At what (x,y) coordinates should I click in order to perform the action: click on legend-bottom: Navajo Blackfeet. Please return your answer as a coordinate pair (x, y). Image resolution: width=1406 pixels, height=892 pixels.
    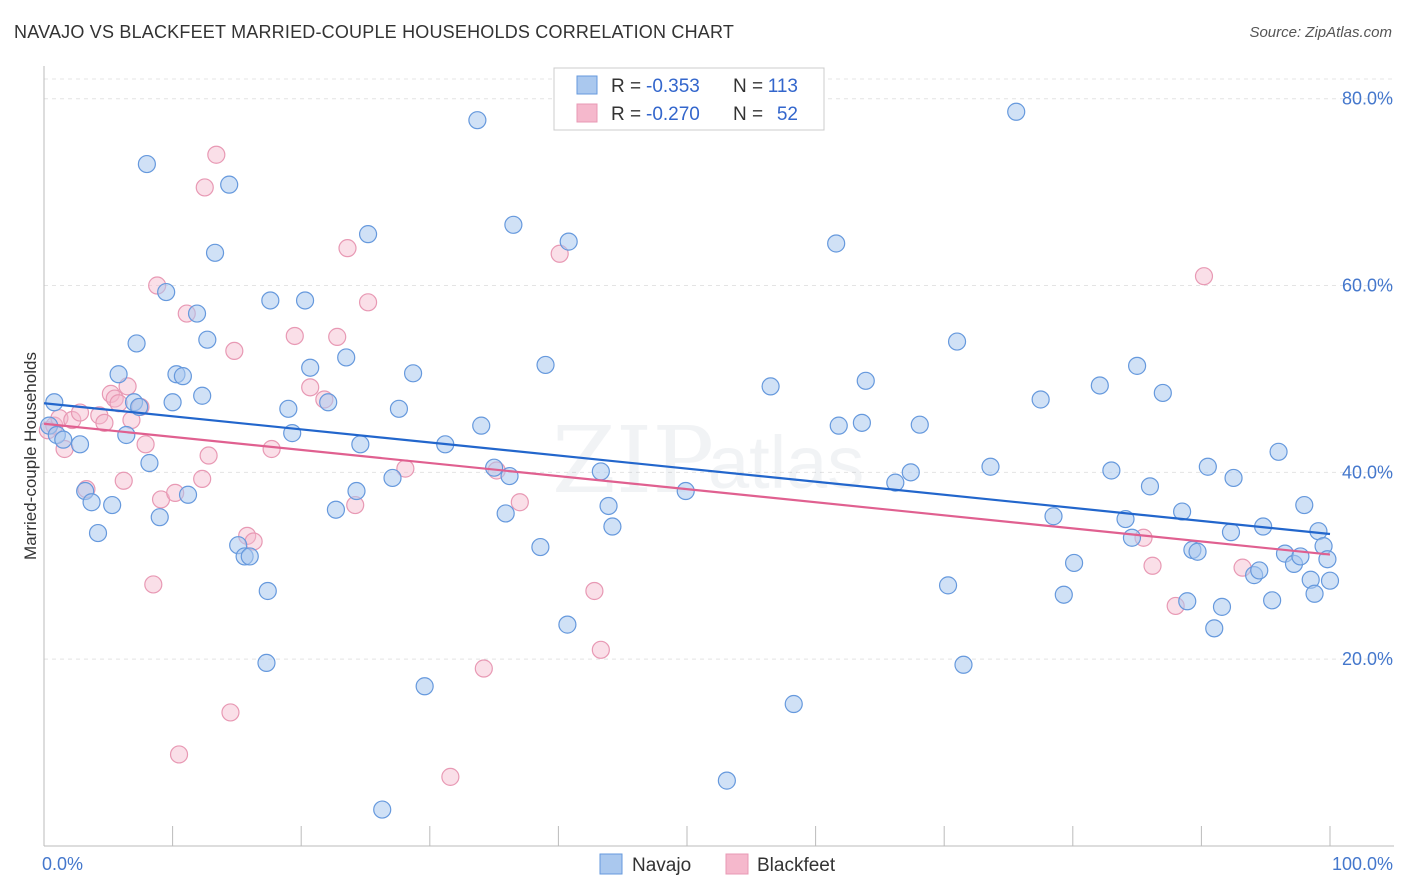
    Looking at the image, I should click on (717, 864).